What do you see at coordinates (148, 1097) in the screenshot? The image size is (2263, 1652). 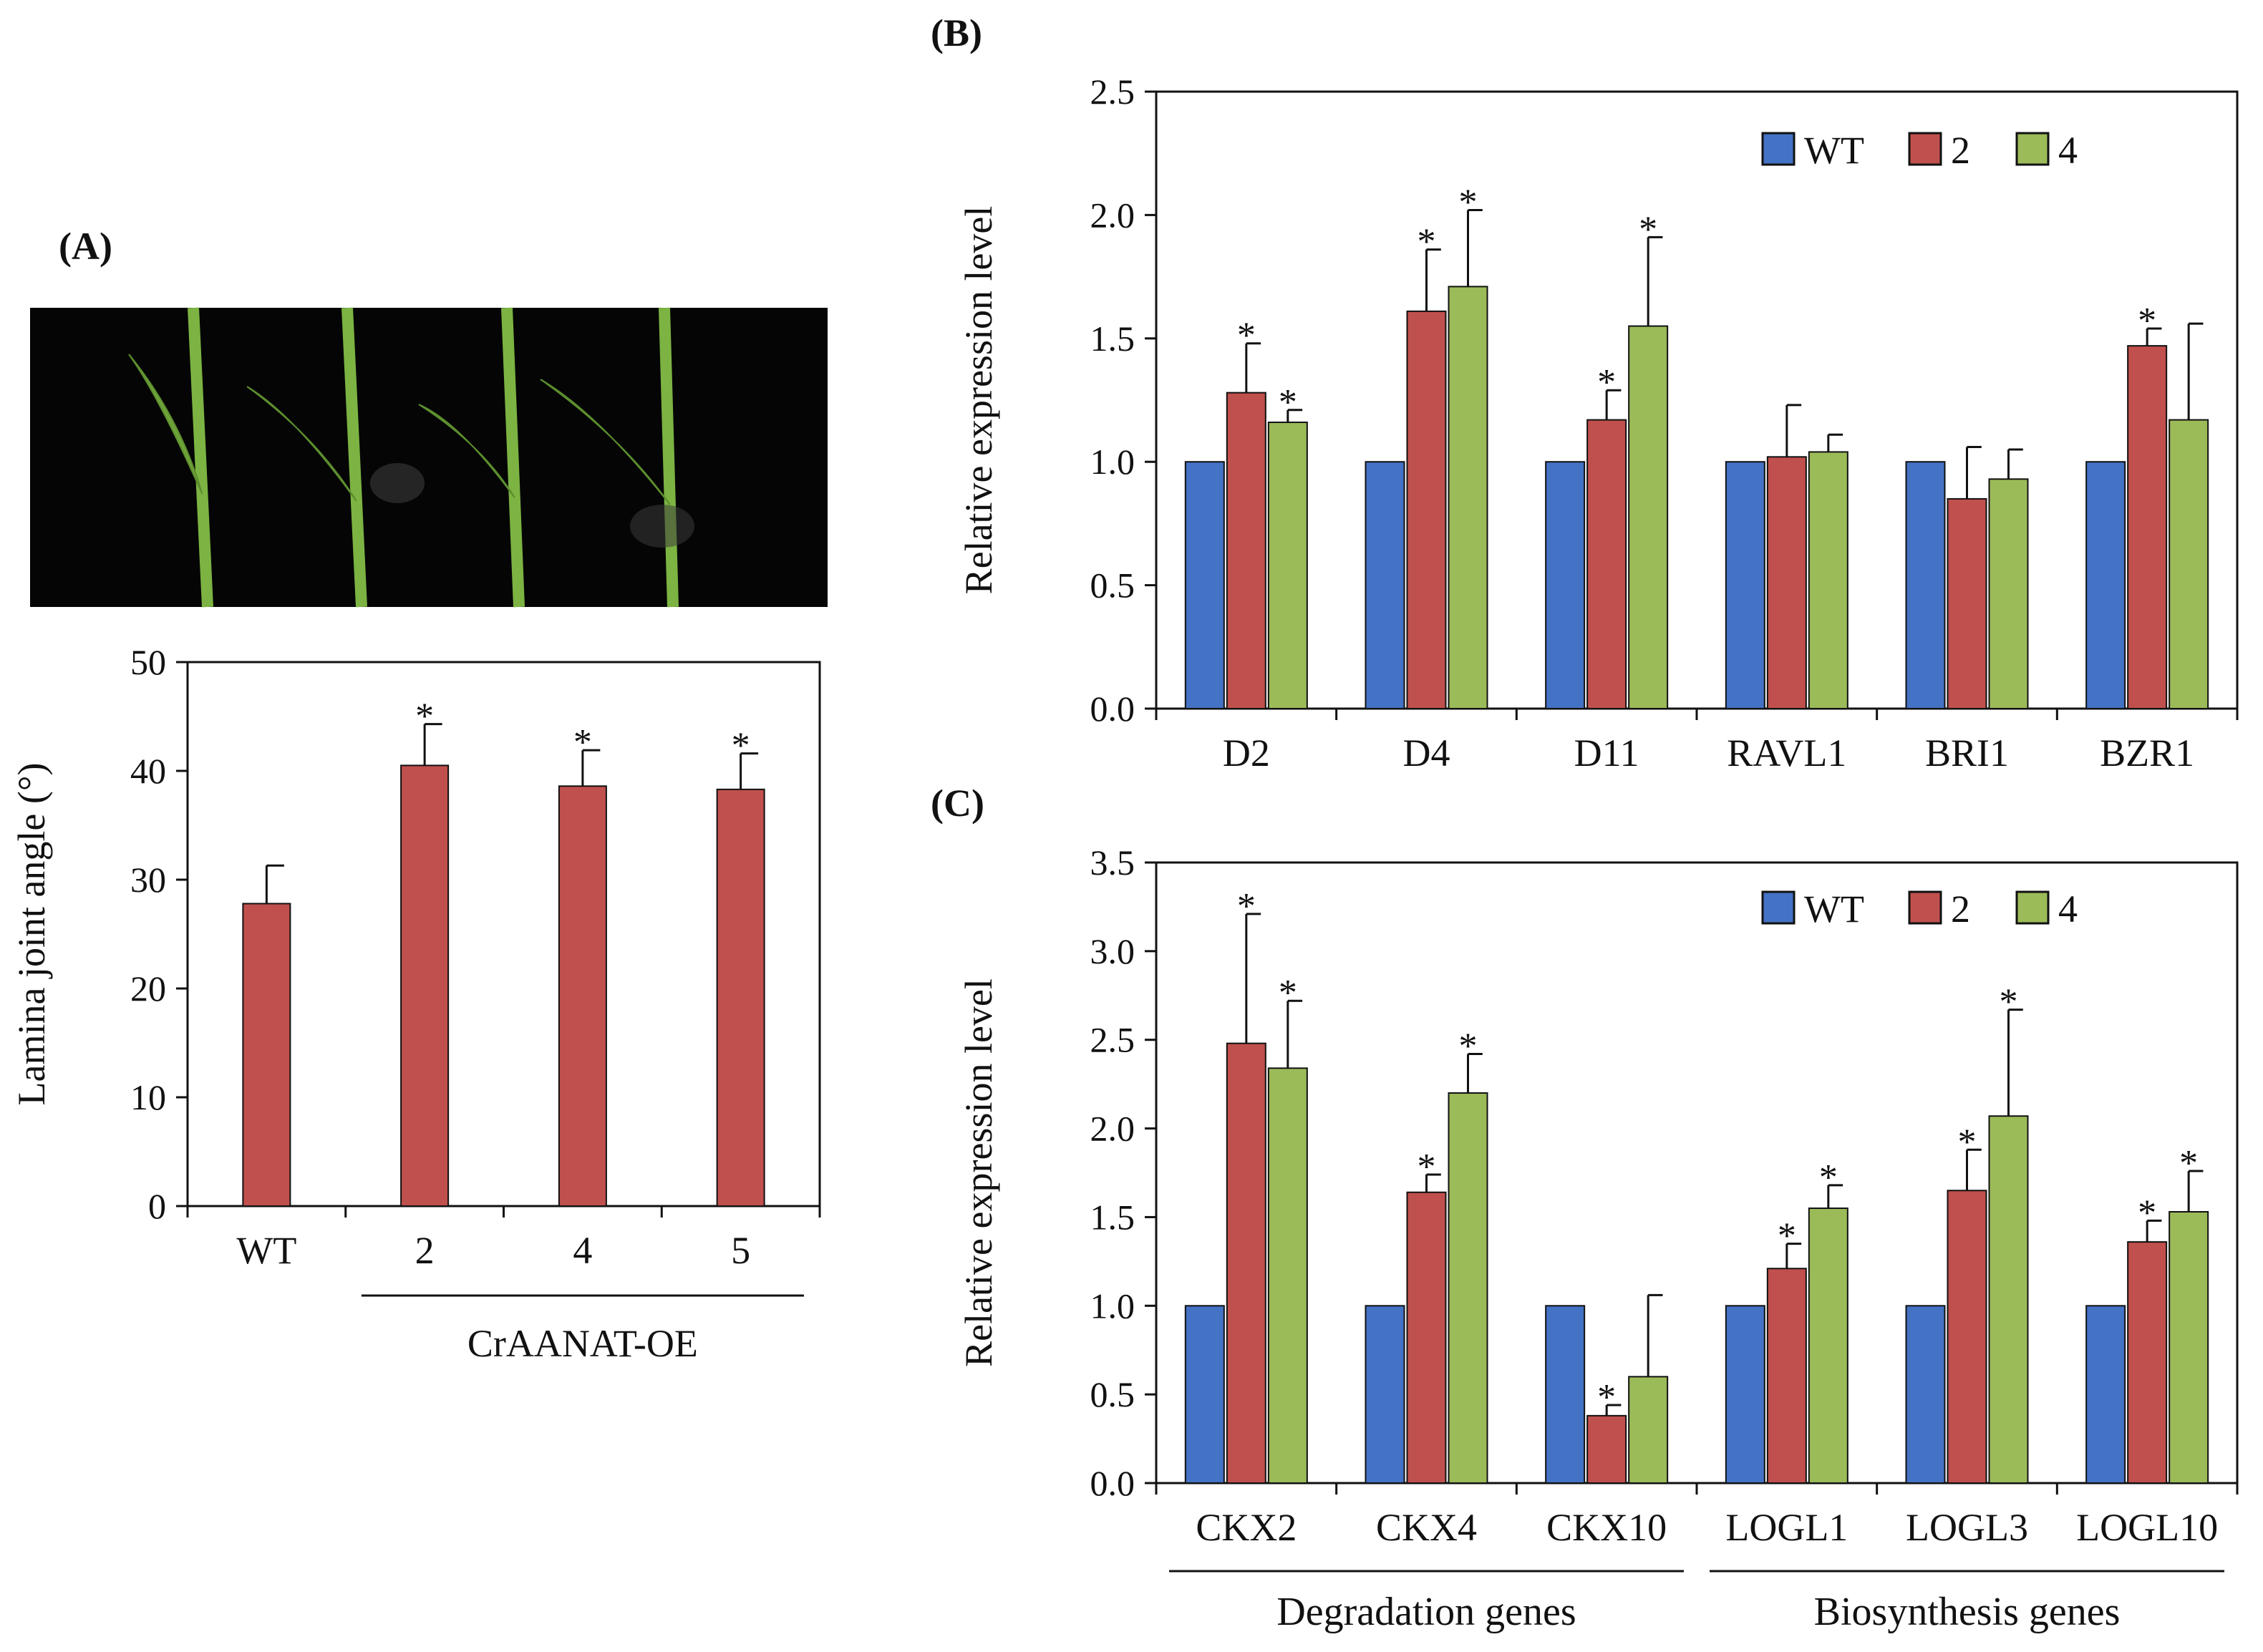 I see `y-tick-label: 10` at bounding box center [148, 1097].